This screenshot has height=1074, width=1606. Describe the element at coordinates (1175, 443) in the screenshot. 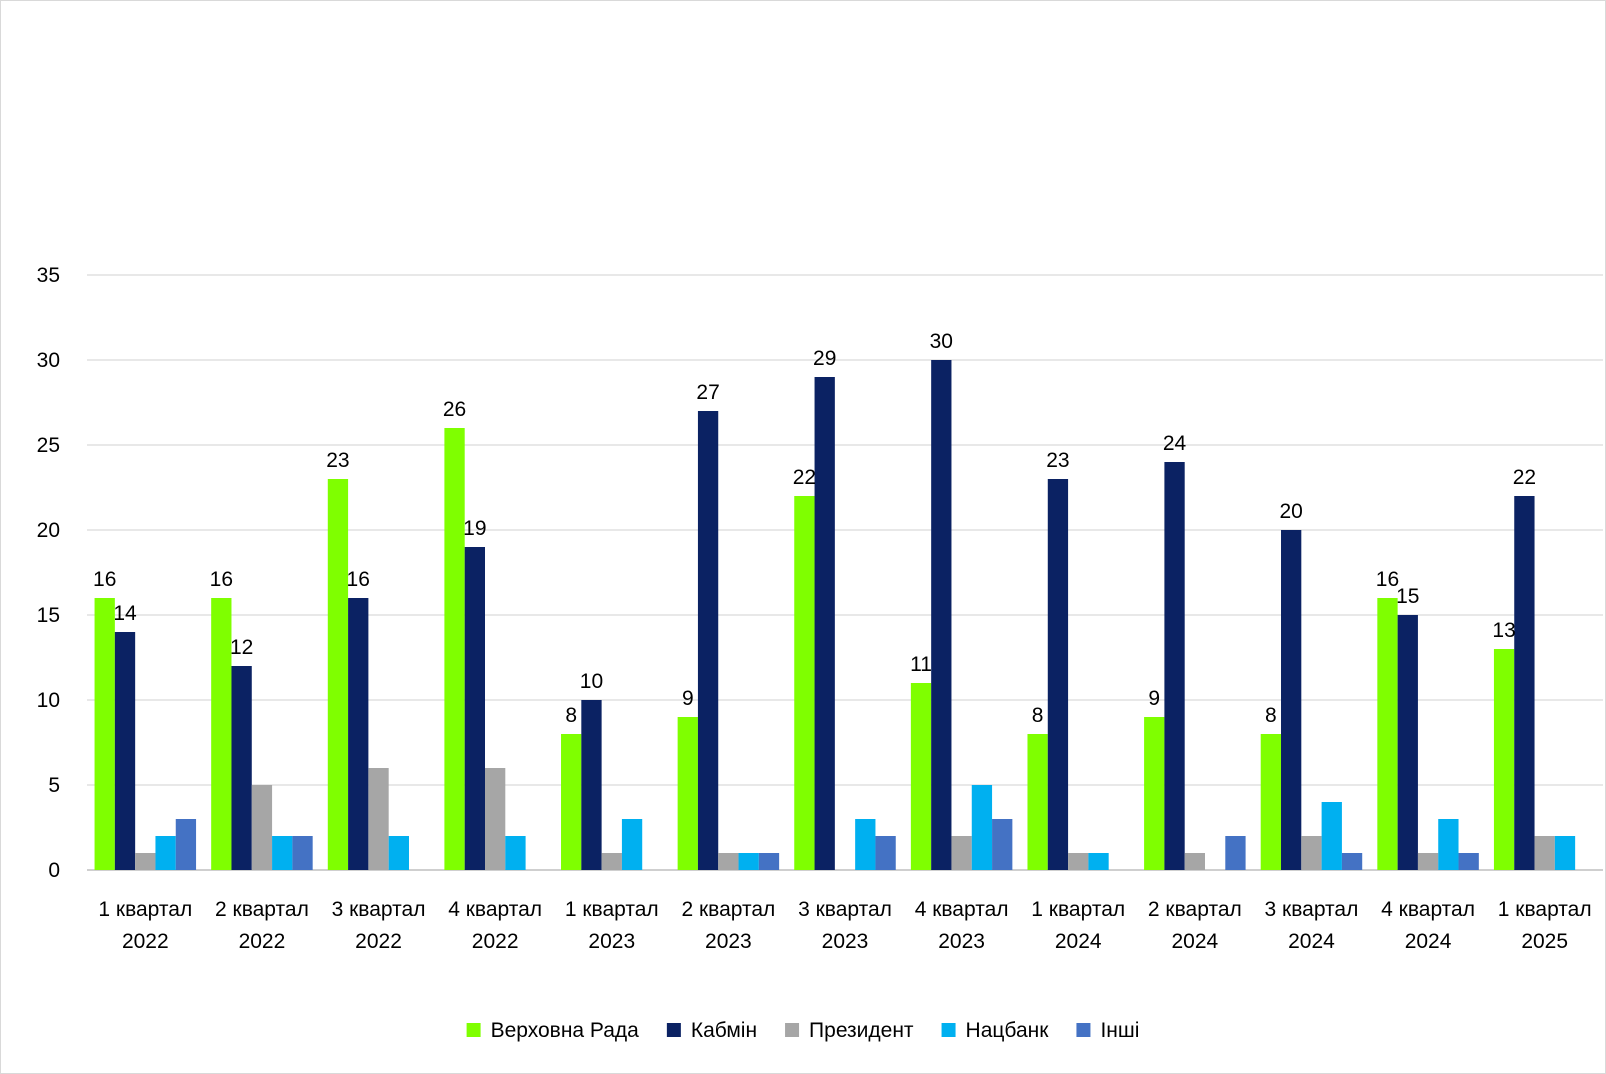

I see `data-label: 24` at that location.